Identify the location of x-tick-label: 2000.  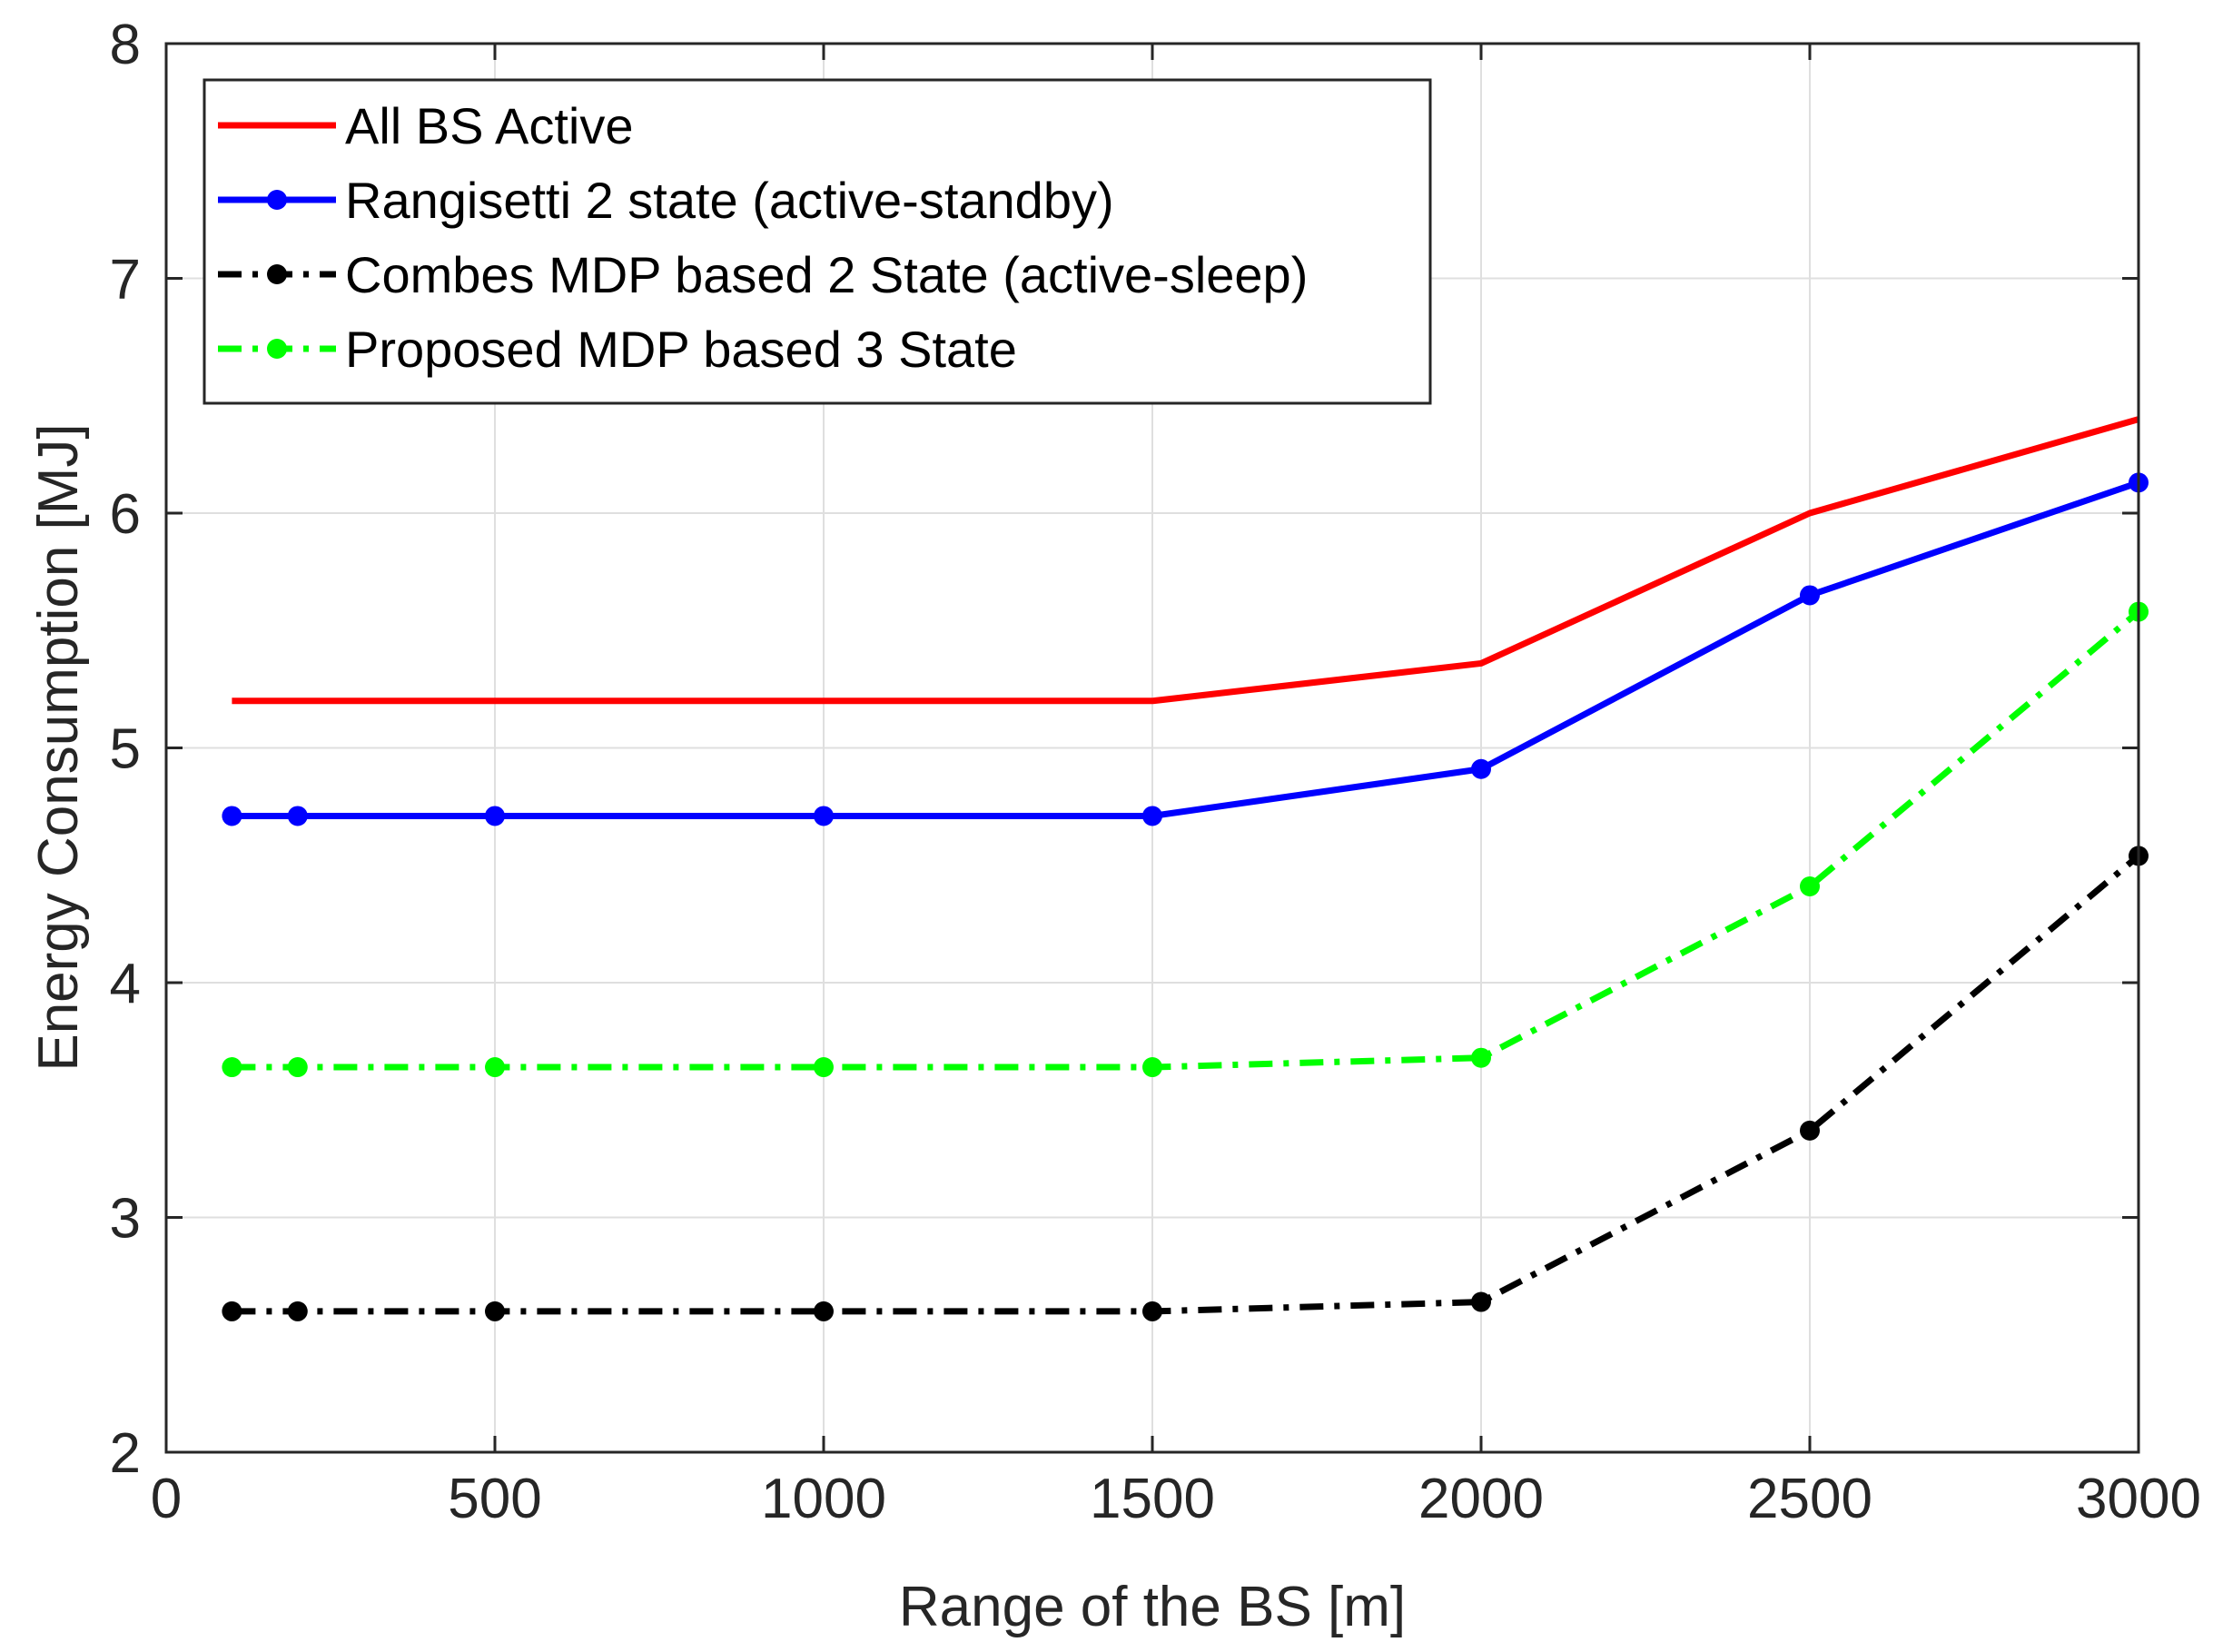
(1481, 1499).